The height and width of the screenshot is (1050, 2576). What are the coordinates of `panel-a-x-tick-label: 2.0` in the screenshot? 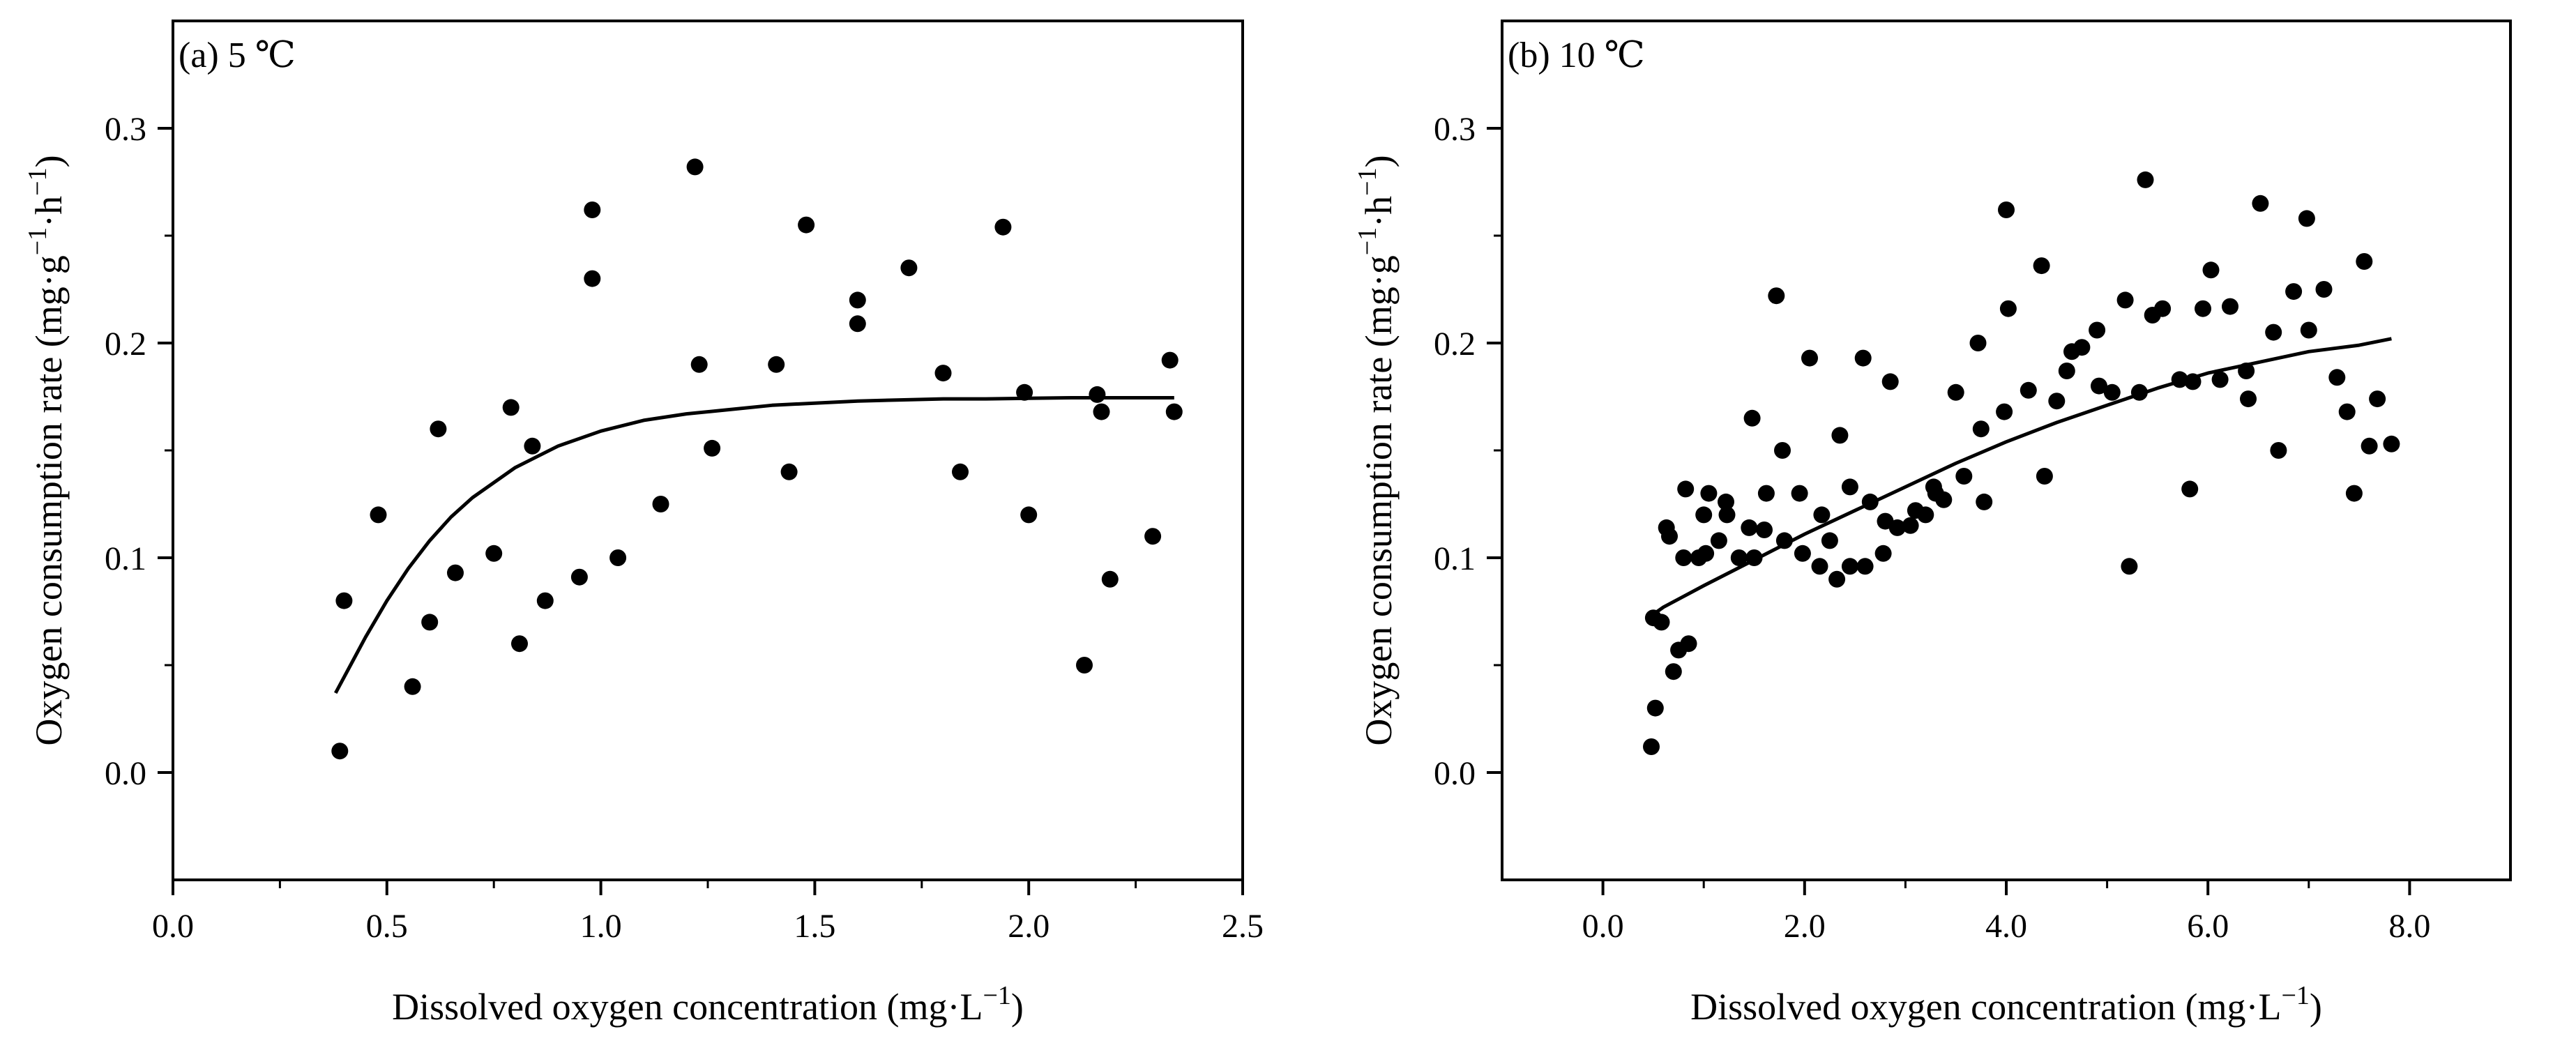 It's located at (1029, 927).